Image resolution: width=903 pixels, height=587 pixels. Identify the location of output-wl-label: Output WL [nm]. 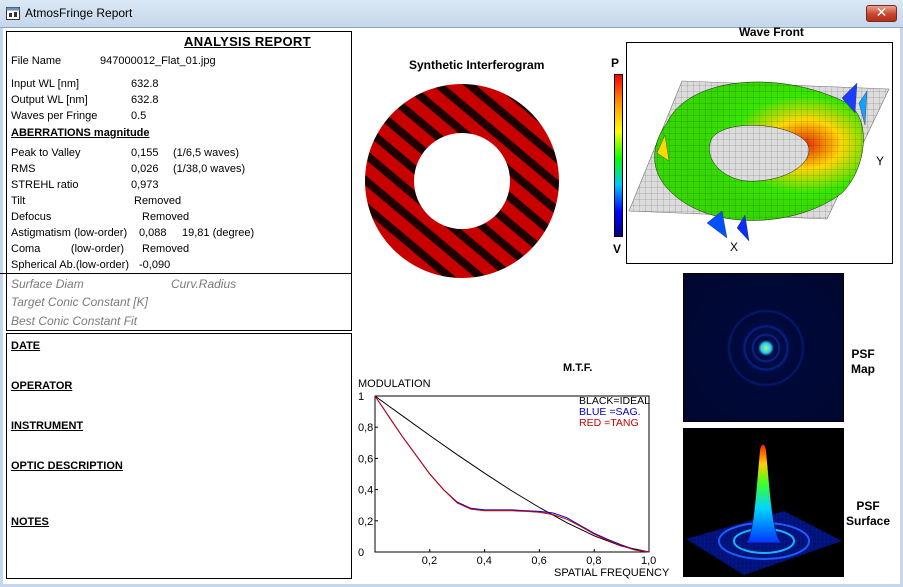
(49, 100).